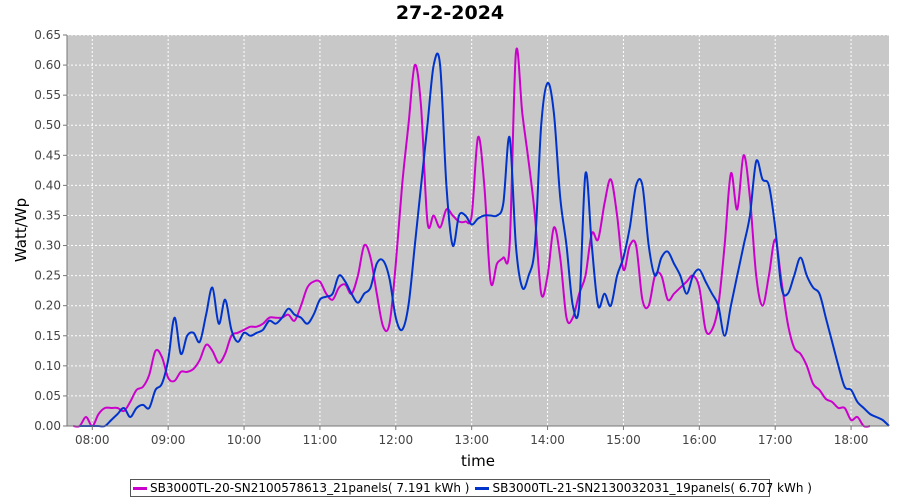 This screenshot has height=500, width=900. Describe the element at coordinates (478, 461) in the screenshot. I see `x-axis-label: time` at that location.